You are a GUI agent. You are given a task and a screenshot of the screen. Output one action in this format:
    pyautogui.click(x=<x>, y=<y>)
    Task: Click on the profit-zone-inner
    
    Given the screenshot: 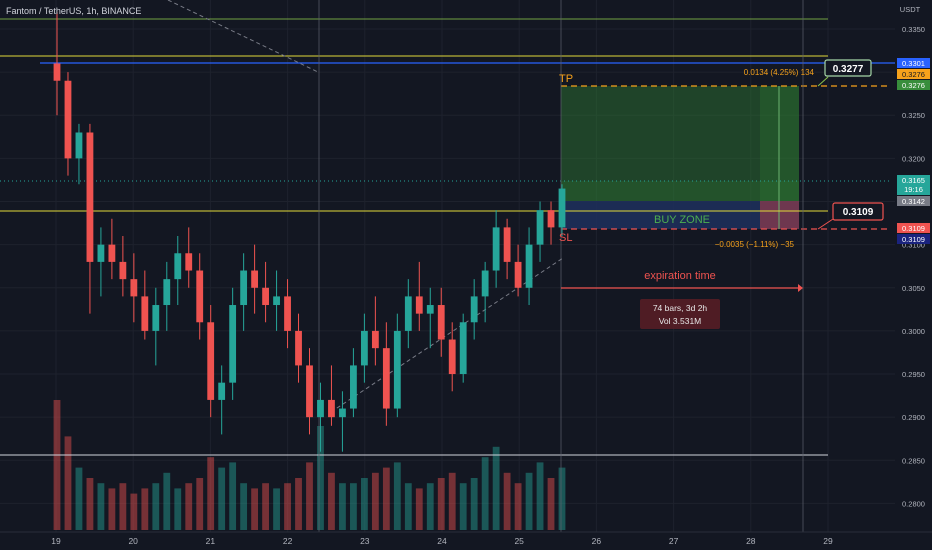 What is the action you would take?
    pyautogui.click(x=680, y=191)
    